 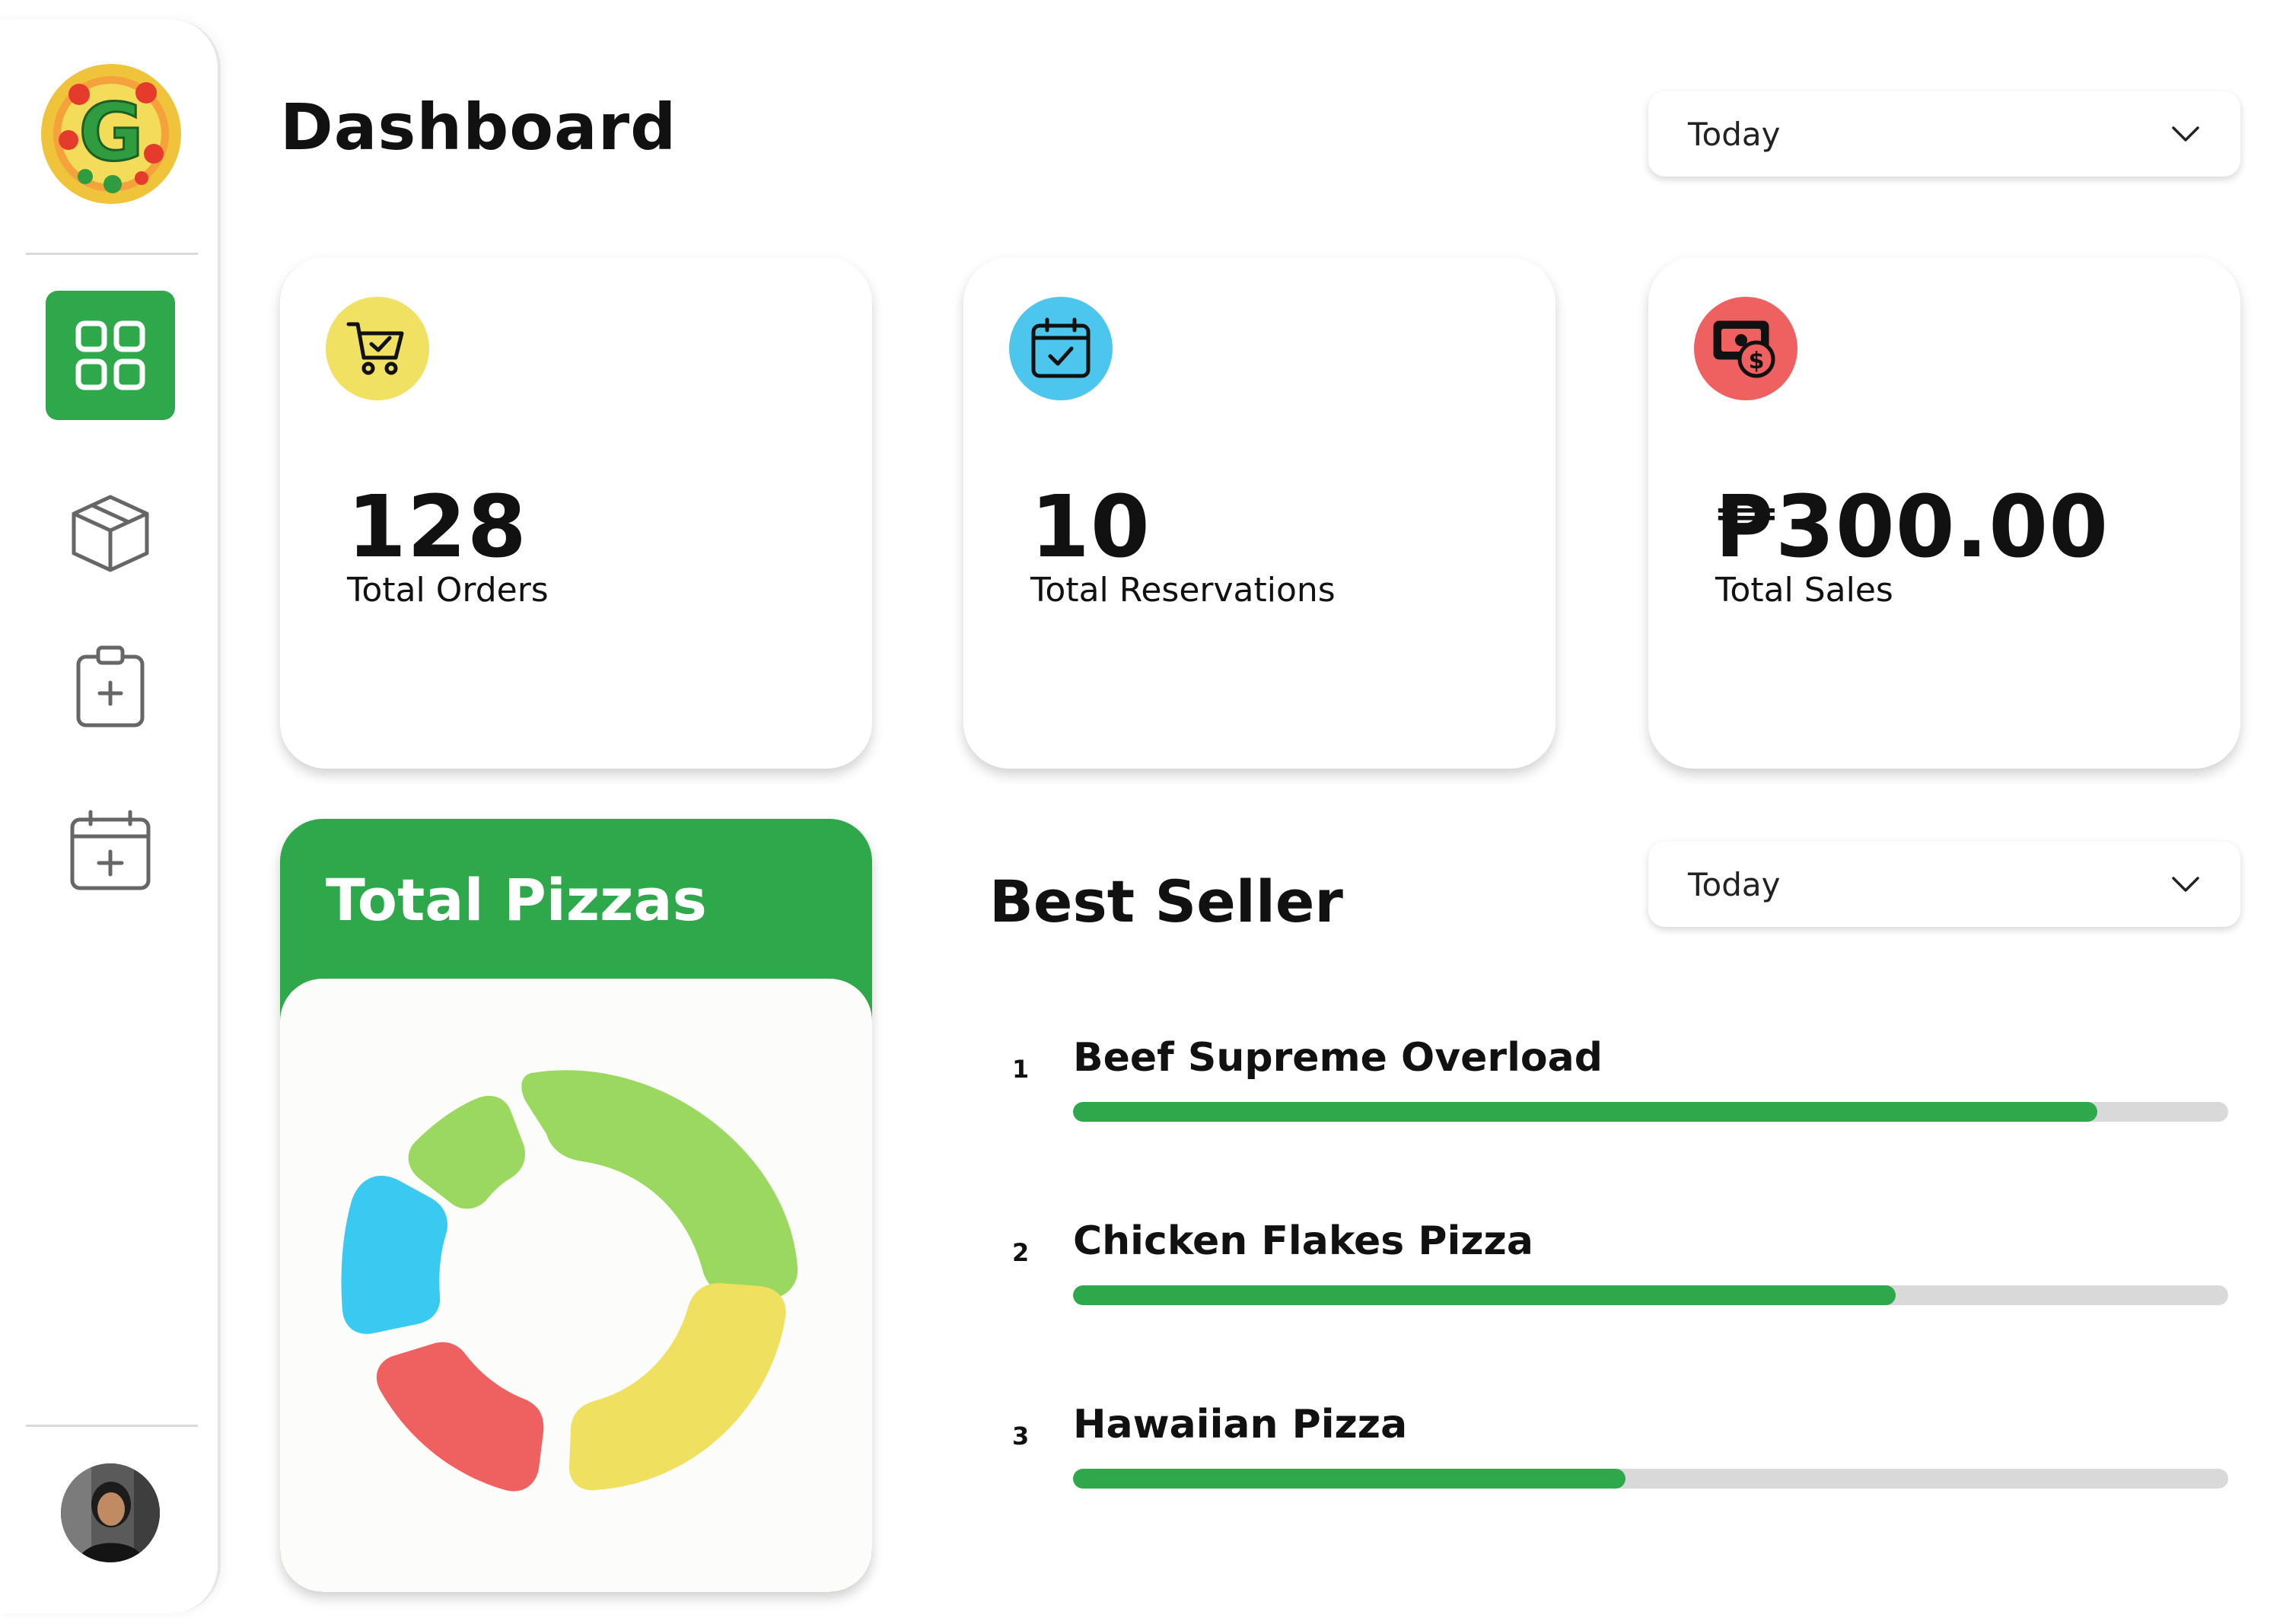 I want to click on period-dropdown: Today, so click(x=1944, y=134).